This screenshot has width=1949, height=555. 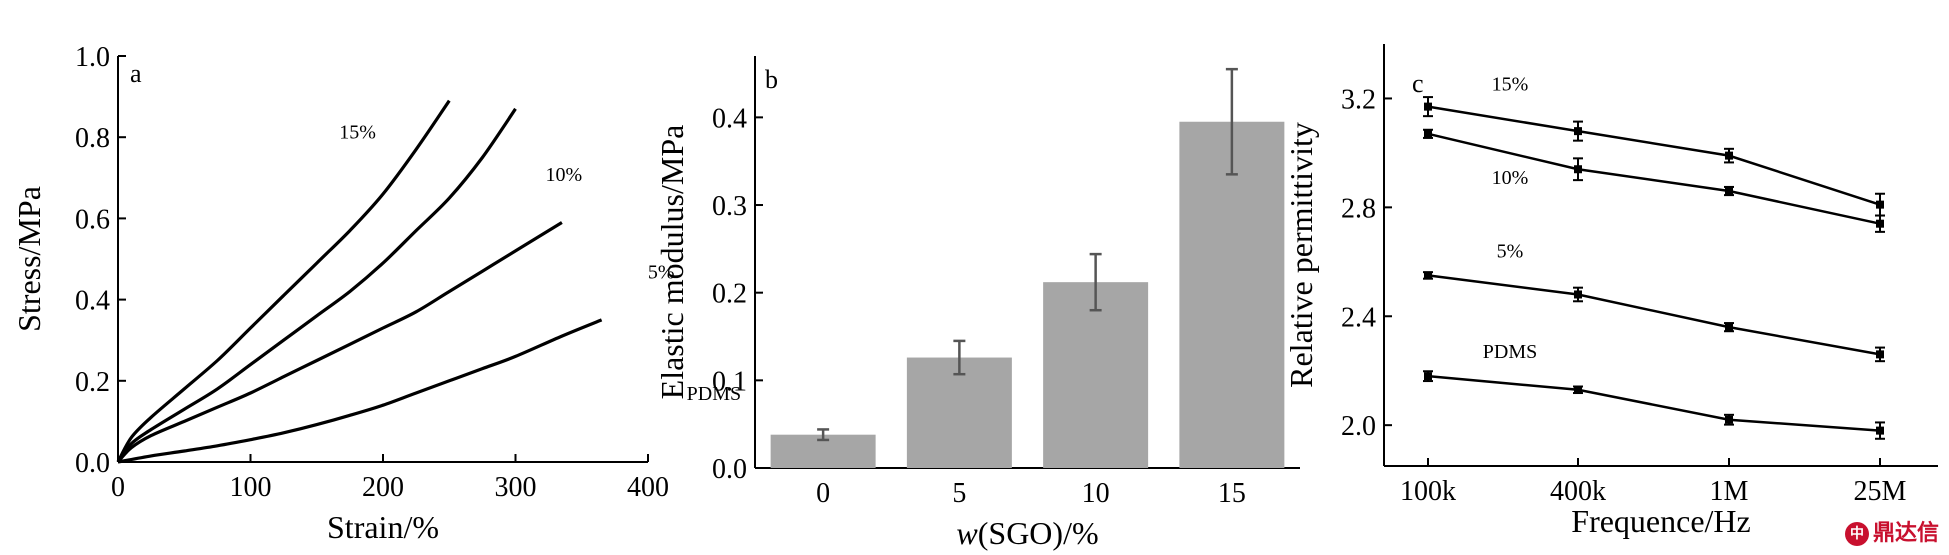 I want to click on x-tick-label: 25M, so click(x=1880, y=491).